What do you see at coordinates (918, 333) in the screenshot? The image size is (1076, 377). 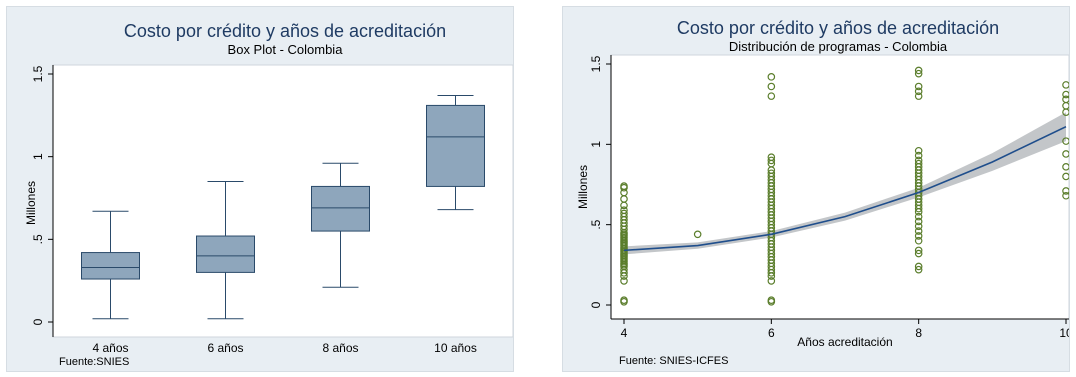 I see `x-tick-label: 8` at bounding box center [918, 333].